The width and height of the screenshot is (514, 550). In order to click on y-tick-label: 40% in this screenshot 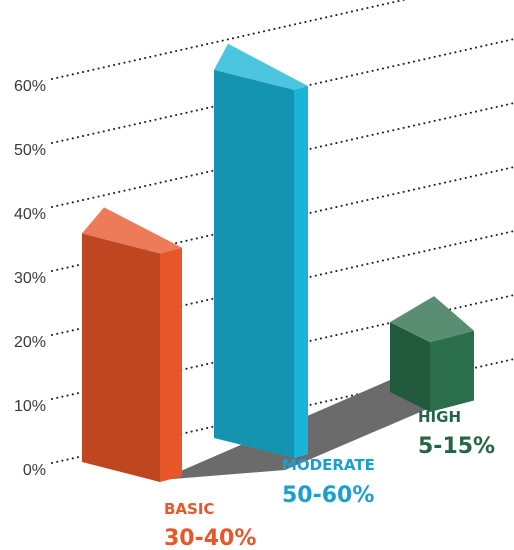, I will do `click(30, 214)`.